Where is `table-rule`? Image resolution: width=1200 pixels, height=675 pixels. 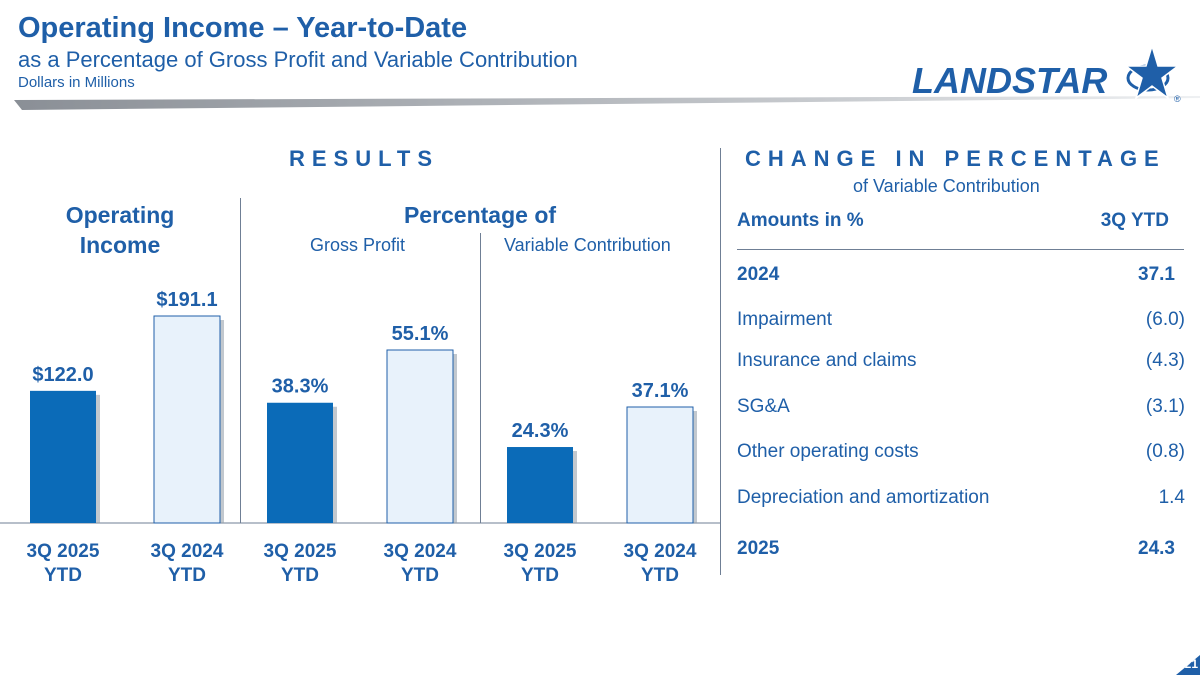 table-rule is located at coordinates (960, 249).